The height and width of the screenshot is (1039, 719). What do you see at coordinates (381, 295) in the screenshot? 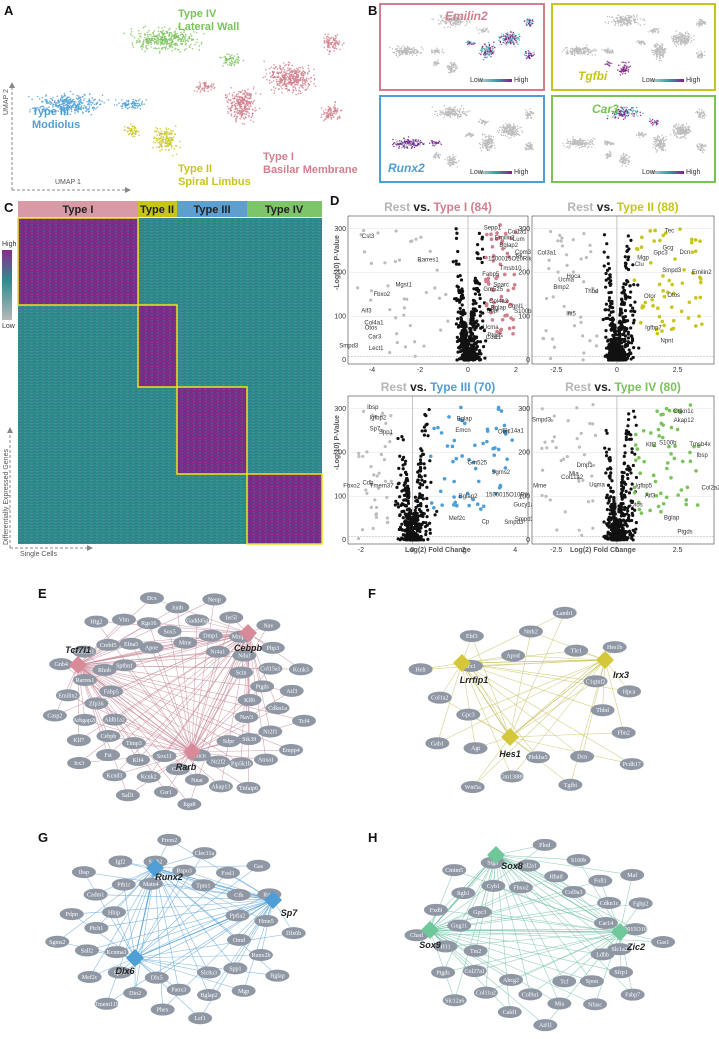
I see `volcano-gene-label: Fbxo2` at bounding box center [381, 295].